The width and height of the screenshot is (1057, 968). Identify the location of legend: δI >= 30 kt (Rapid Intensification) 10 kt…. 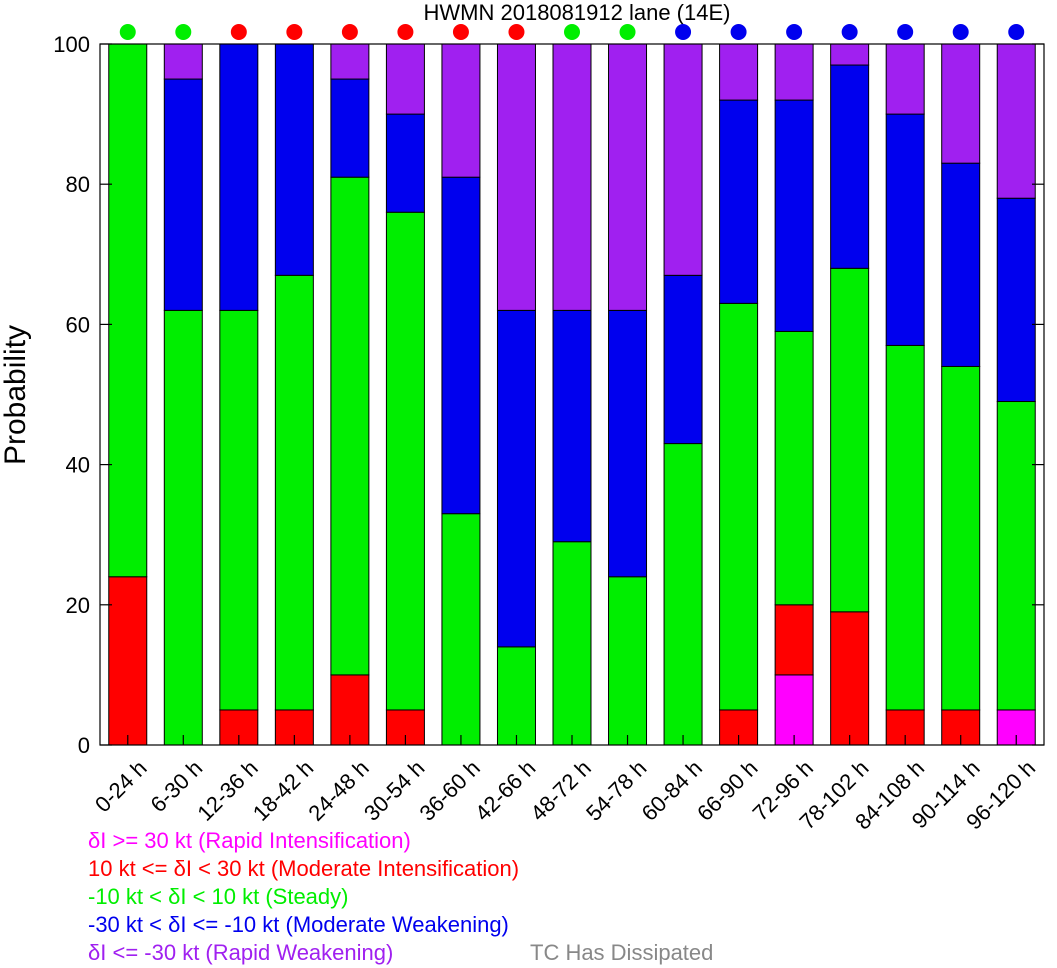
(400, 896).